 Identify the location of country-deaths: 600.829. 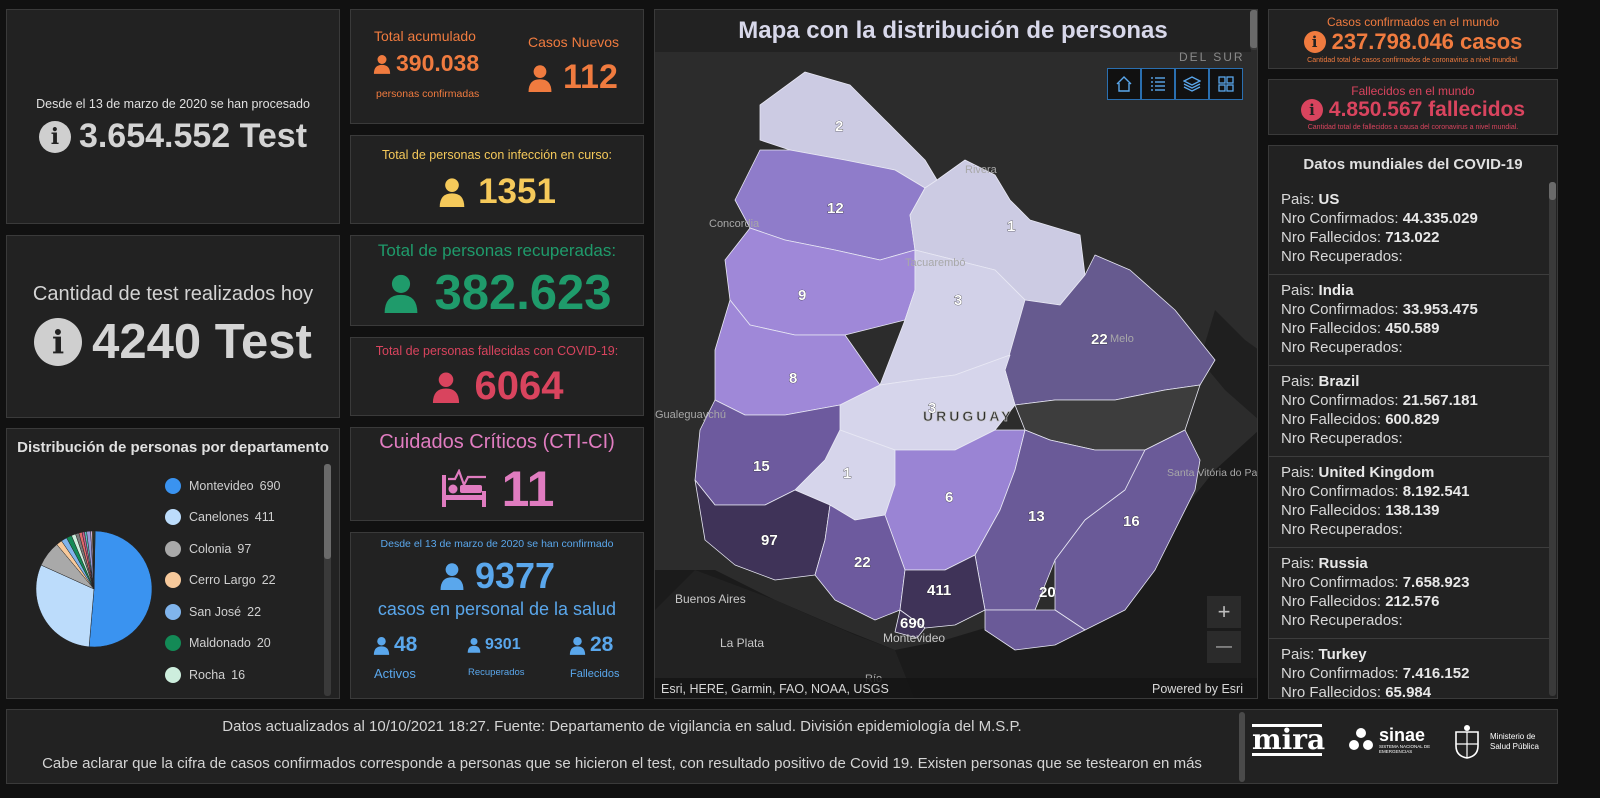
(1412, 419).